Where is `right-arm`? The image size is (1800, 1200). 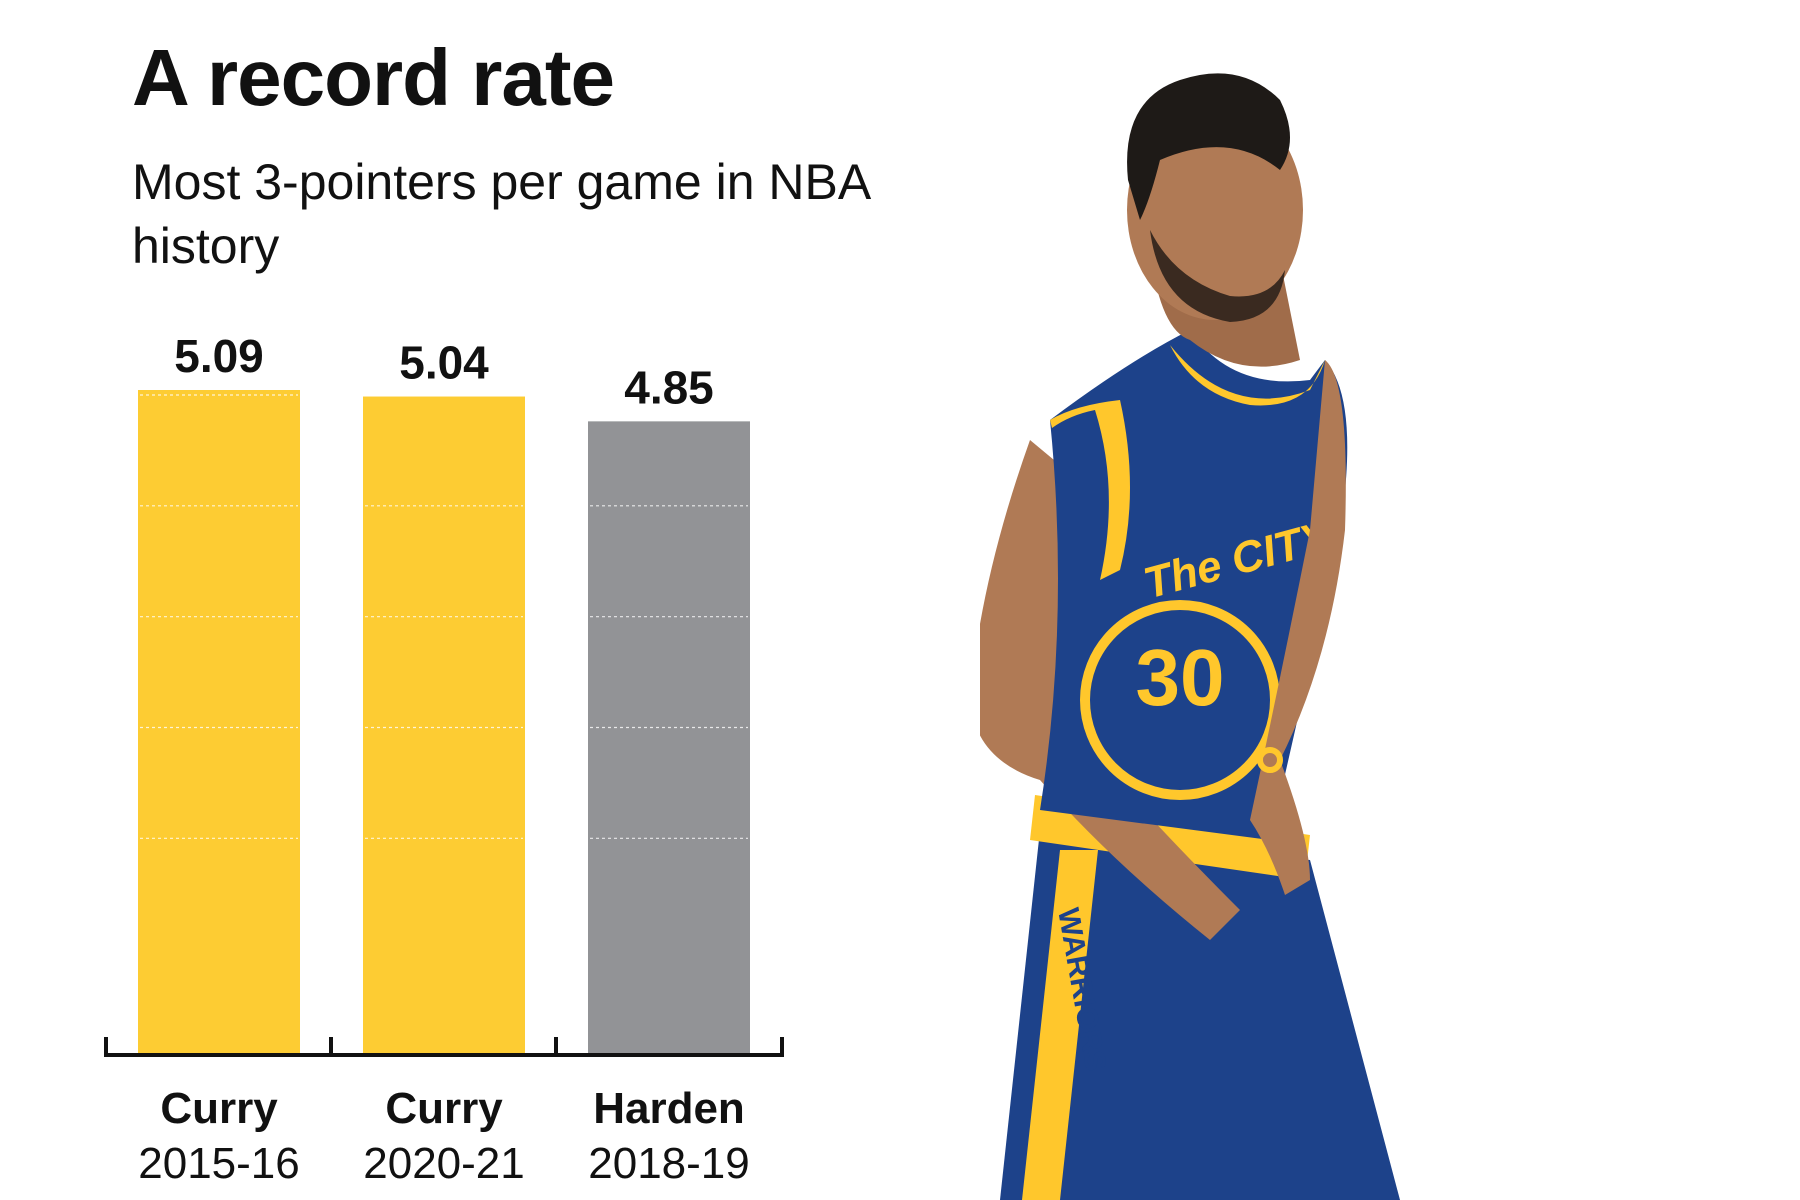
right-arm is located at coordinates (1298, 627).